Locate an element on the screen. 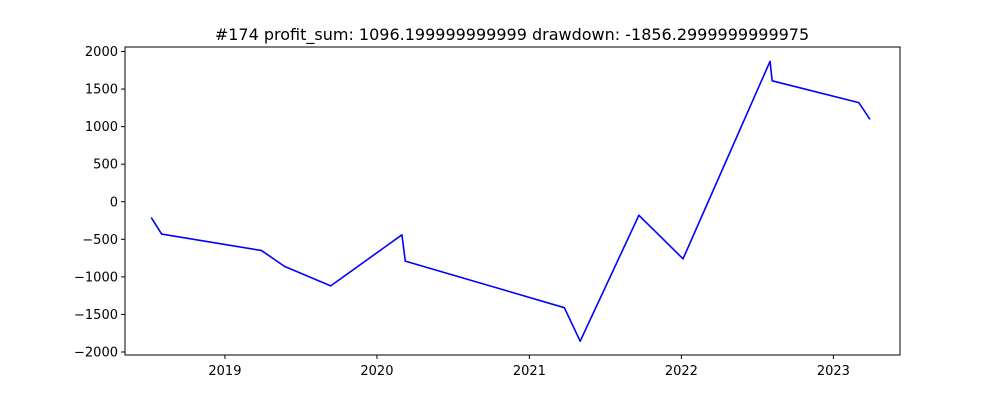 The height and width of the screenshot is (404, 1000). x-tick-label: 2022 is located at coordinates (681, 371).